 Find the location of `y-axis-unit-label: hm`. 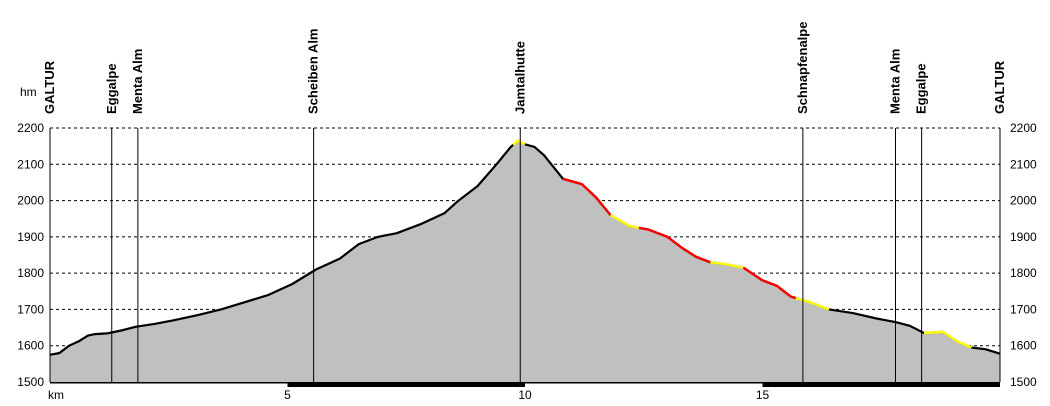

y-axis-unit-label: hm is located at coordinates (28, 92).